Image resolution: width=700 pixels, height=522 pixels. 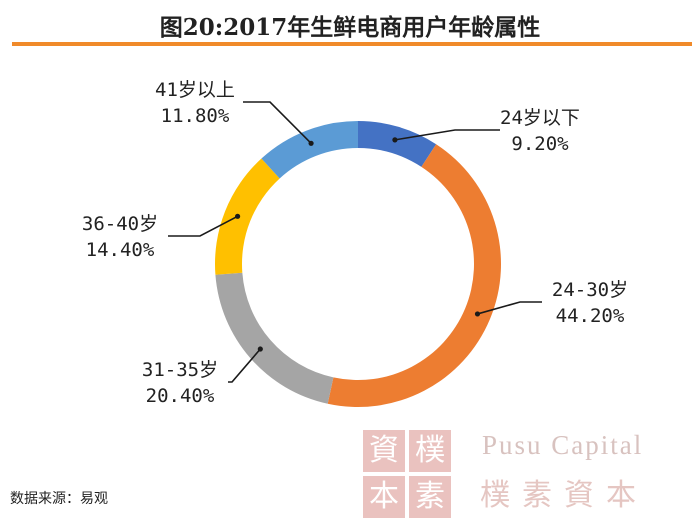 What do you see at coordinates (352, 44) in the screenshot?
I see `title-divider` at bounding box center [352, 44].